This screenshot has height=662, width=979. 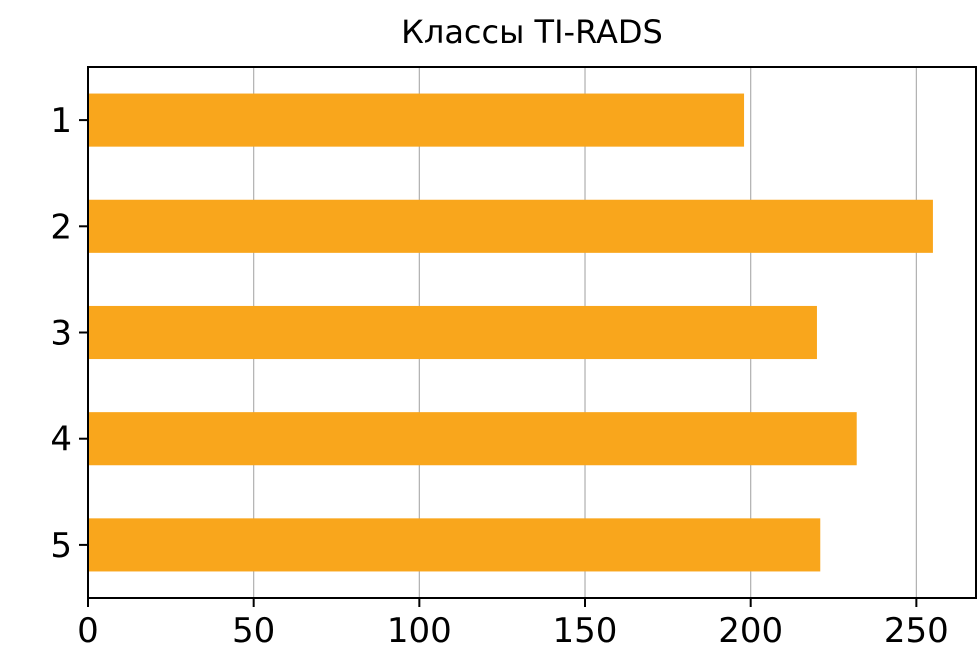 I want to click on x-tick-label: 0, so click(x=88, y=631).